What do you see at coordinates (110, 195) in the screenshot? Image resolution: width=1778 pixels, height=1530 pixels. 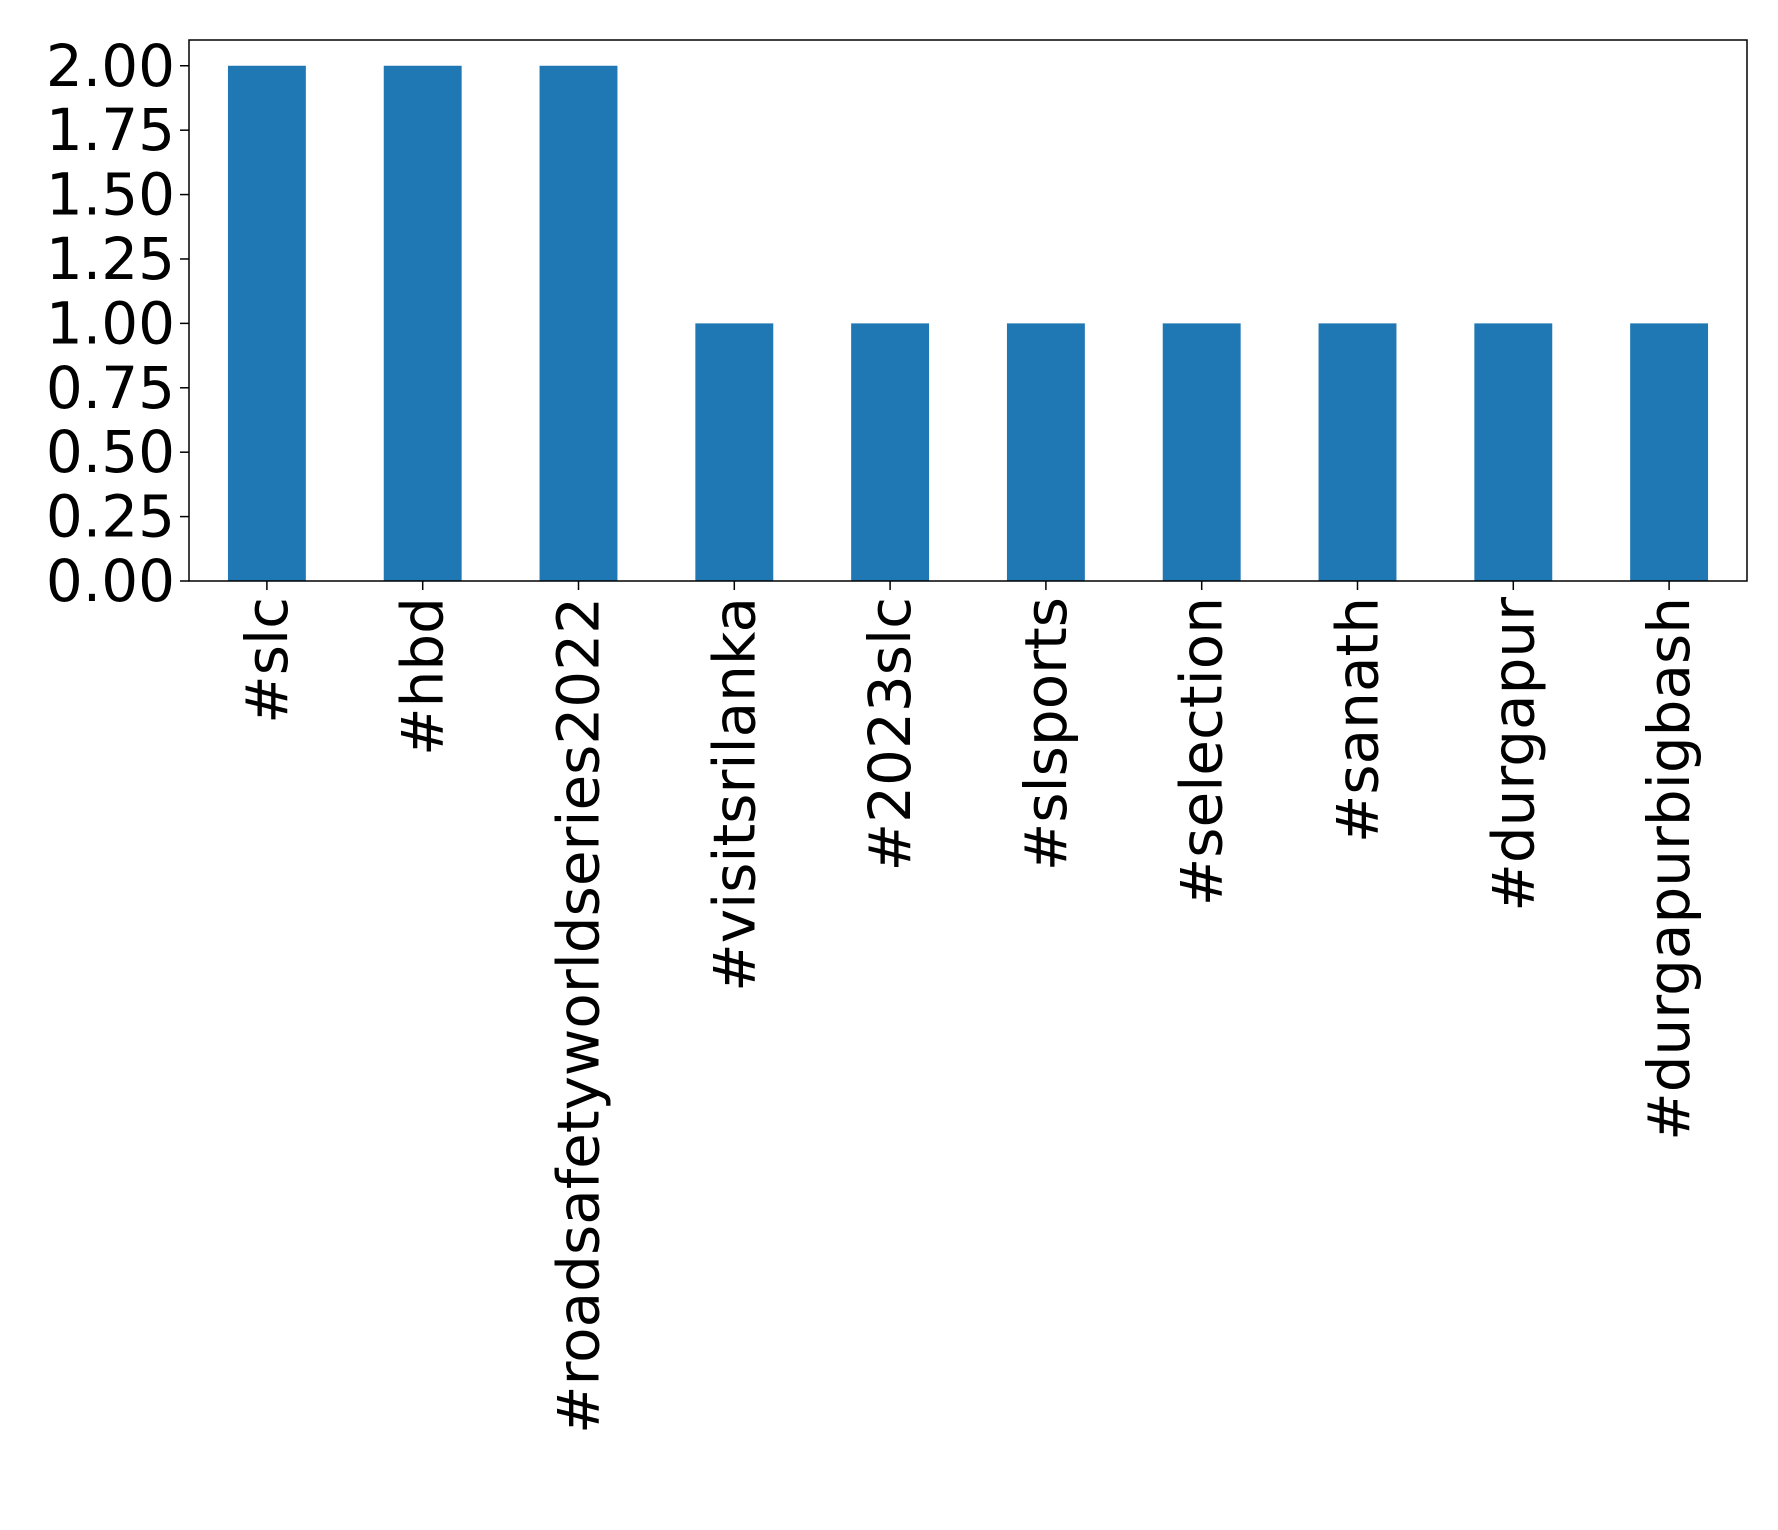 I see `y-tick-label: 1.50` at bounding box center [110, 195].